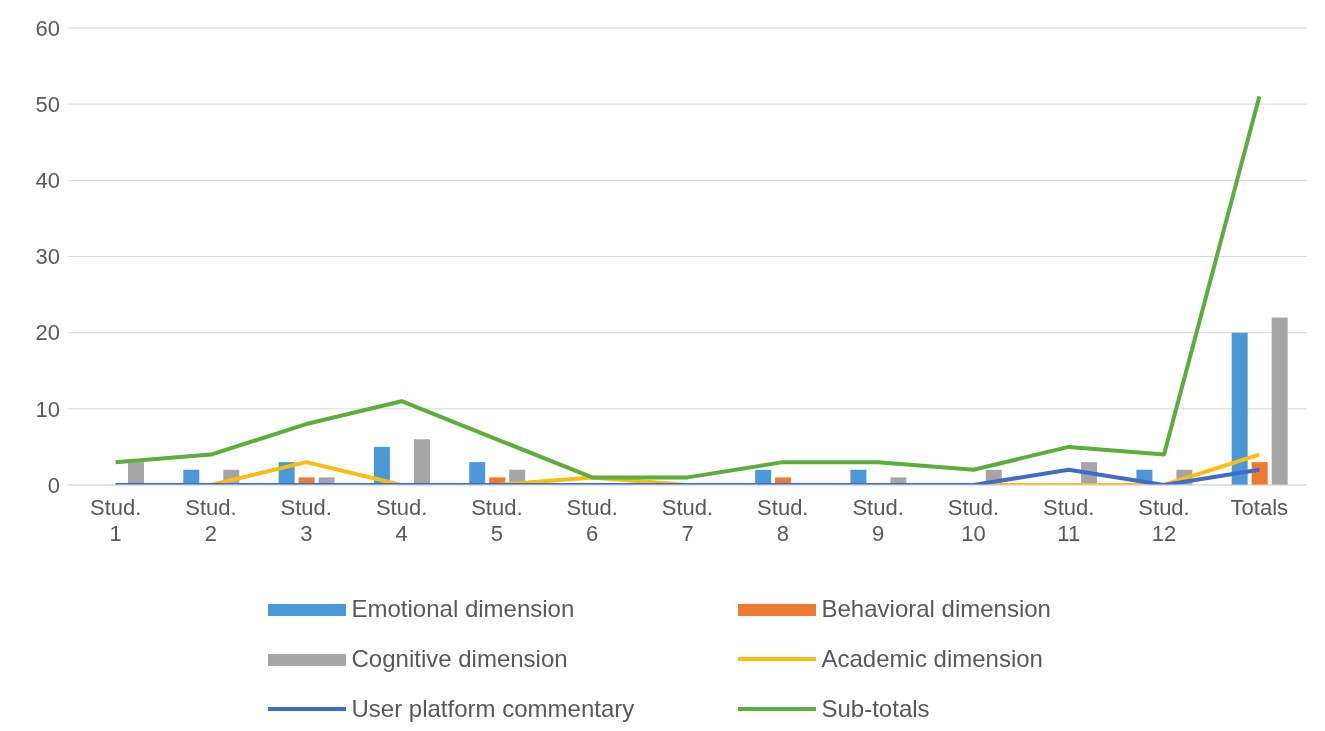 Image resolution: width=1325 pixels, height=731 pixels. I want to click on x-tick-label: Stud. 6, so click(592, 520).